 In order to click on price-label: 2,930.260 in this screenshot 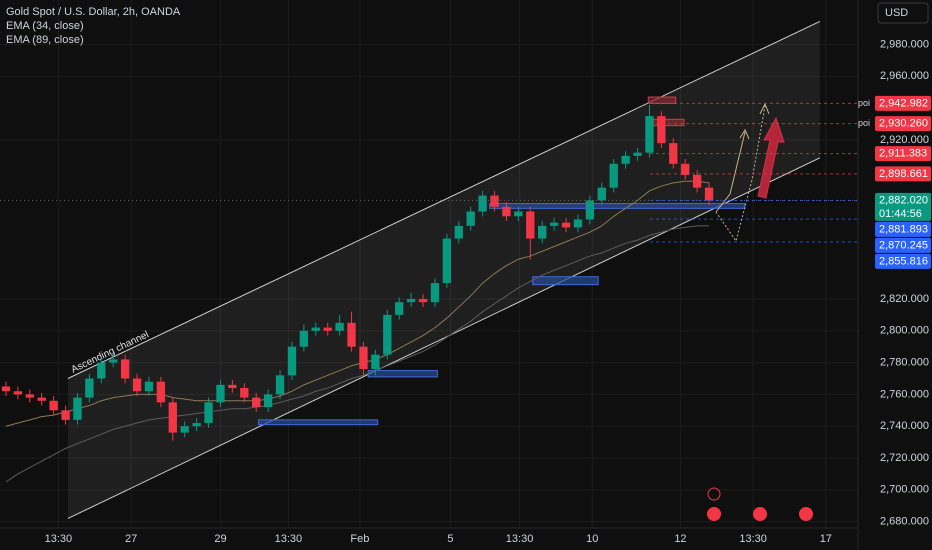, I will do `click(903, 124)`.